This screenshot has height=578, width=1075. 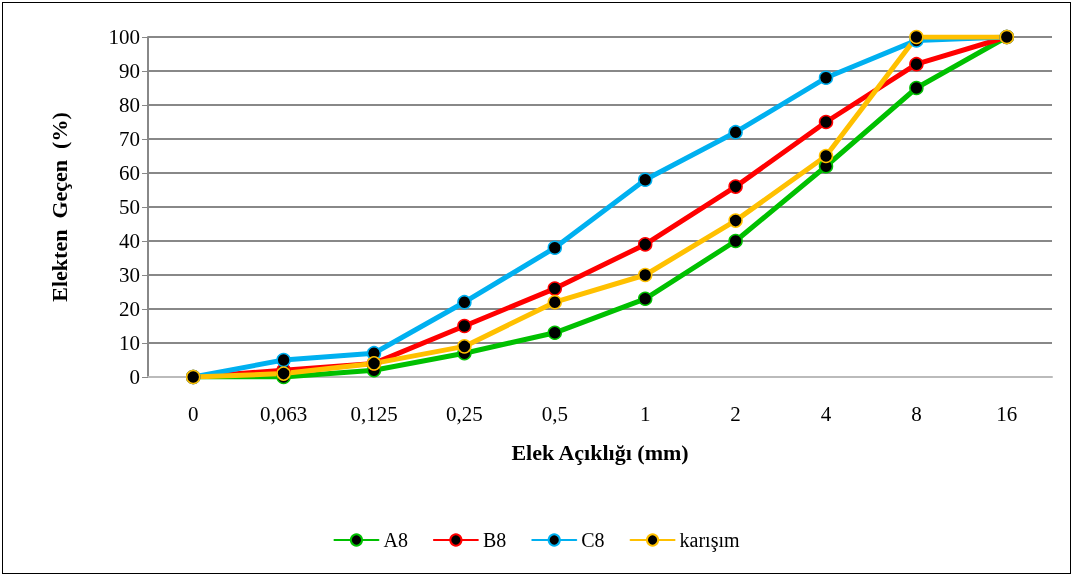 I want to click on x-tick-label: 0,125, so click(x=374, y=413).